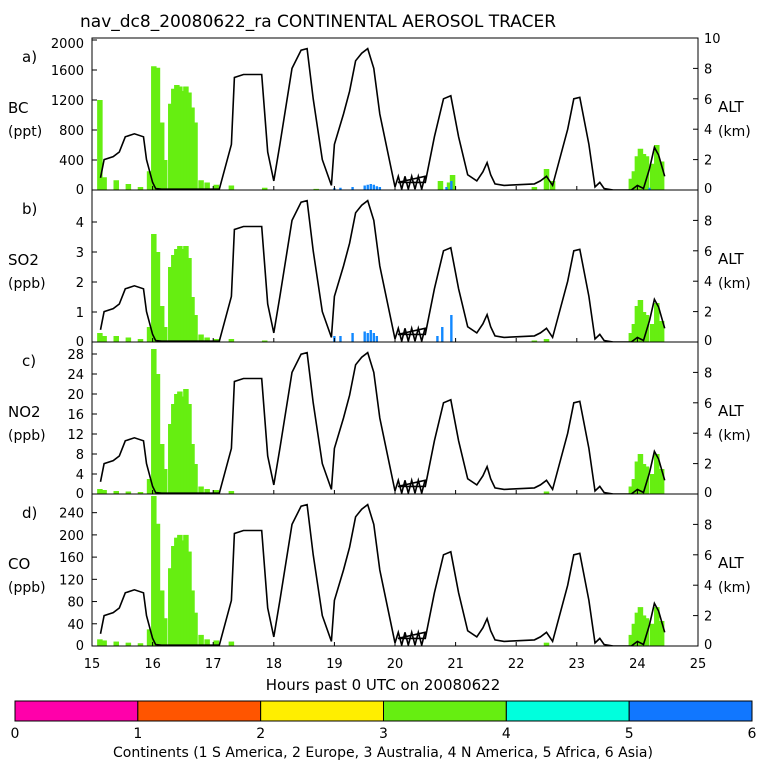 The height and width of the screenshot is (768, 768). I want to click on x-tick-label: 16, so click(152, 664).